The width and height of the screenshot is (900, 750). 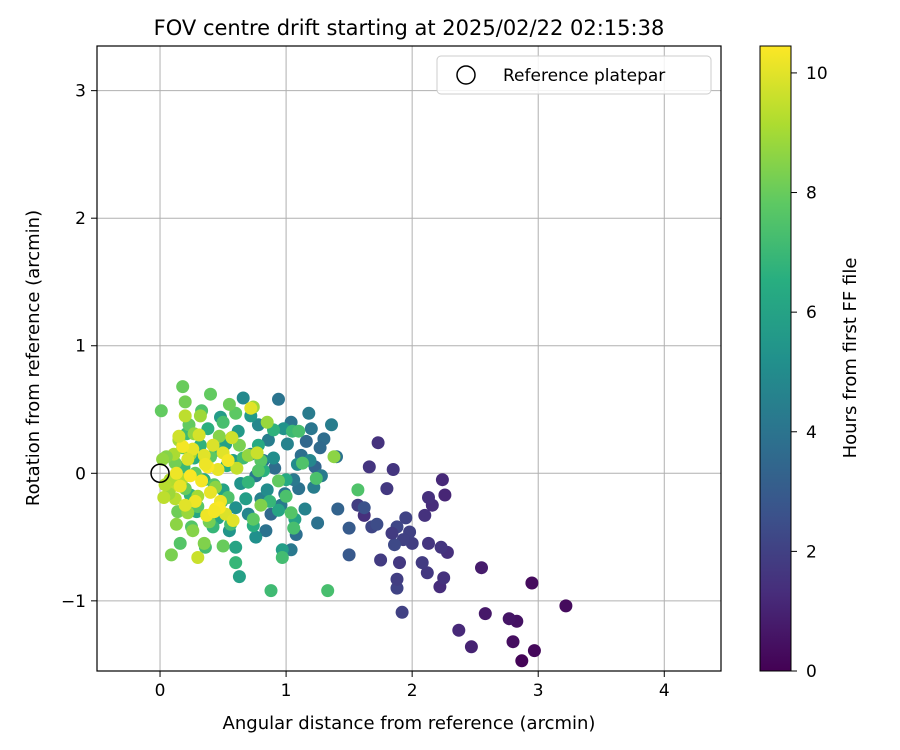 What do you see at coordinates (80, 474) in the screenshot?
I see `y-tick-label: 0` at bounding box center [80, 474].